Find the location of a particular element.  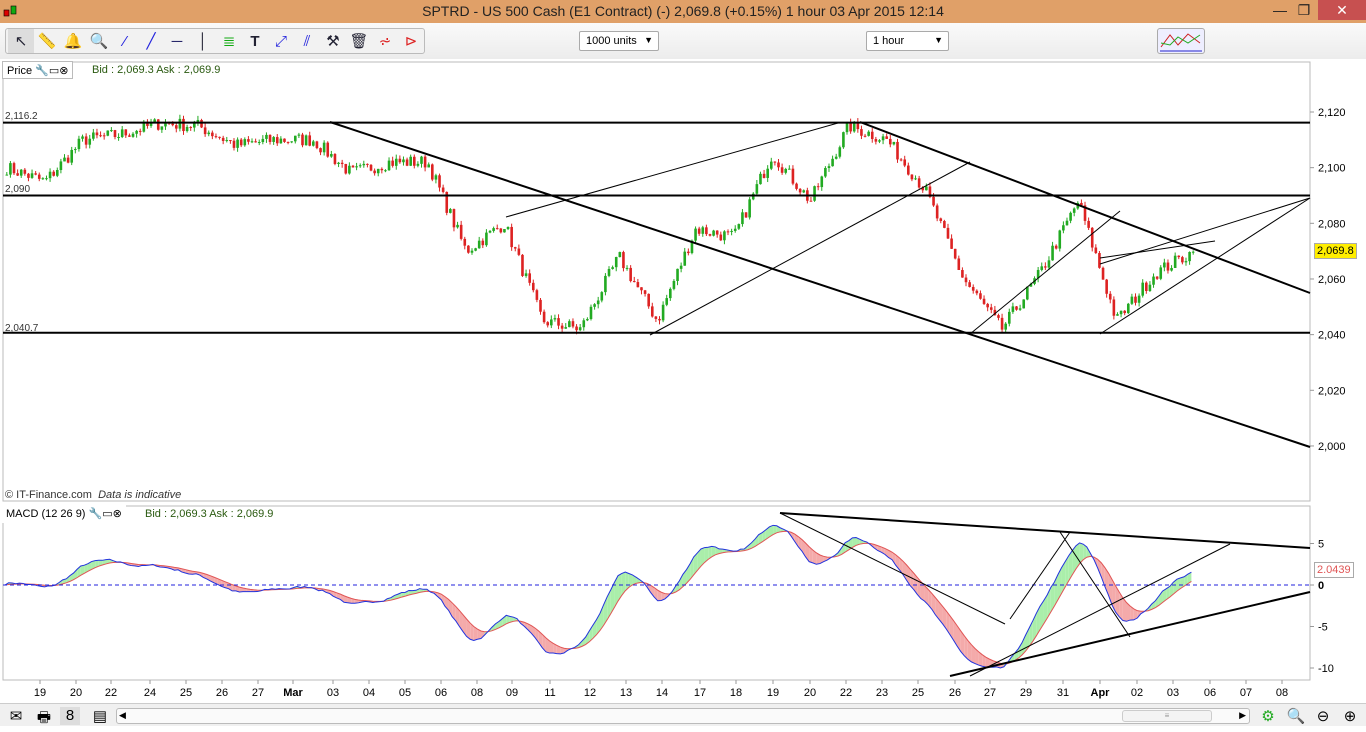

interval-select: 1 hour▼ is located at coordinates (907, 41).